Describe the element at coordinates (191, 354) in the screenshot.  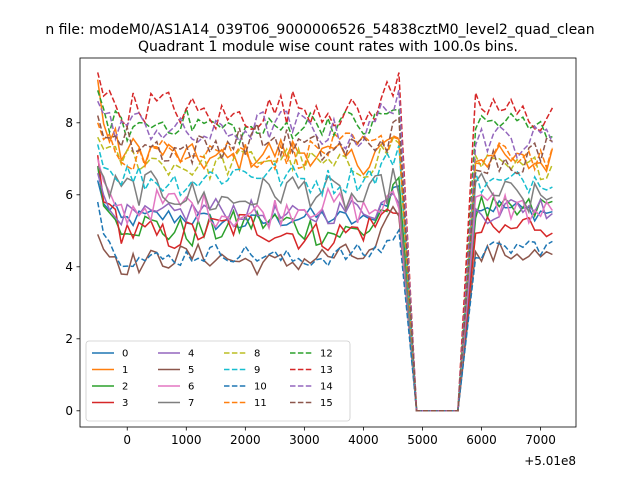
I see `legend-label-4: 4` at that location.